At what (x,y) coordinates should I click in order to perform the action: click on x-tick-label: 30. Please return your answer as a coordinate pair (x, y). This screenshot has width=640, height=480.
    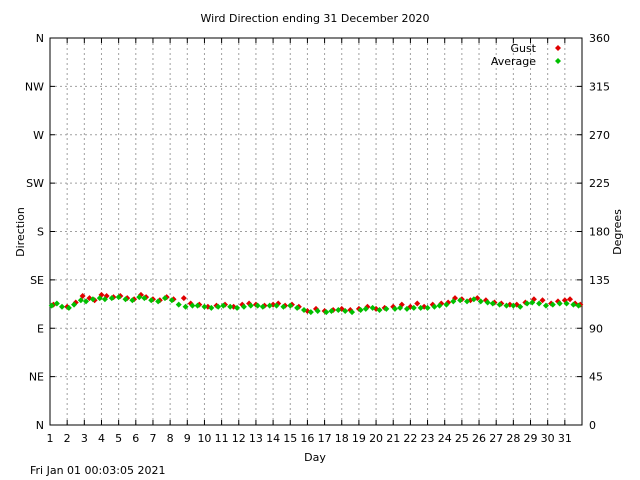
    Looking at the image, I should click on (548, 438).